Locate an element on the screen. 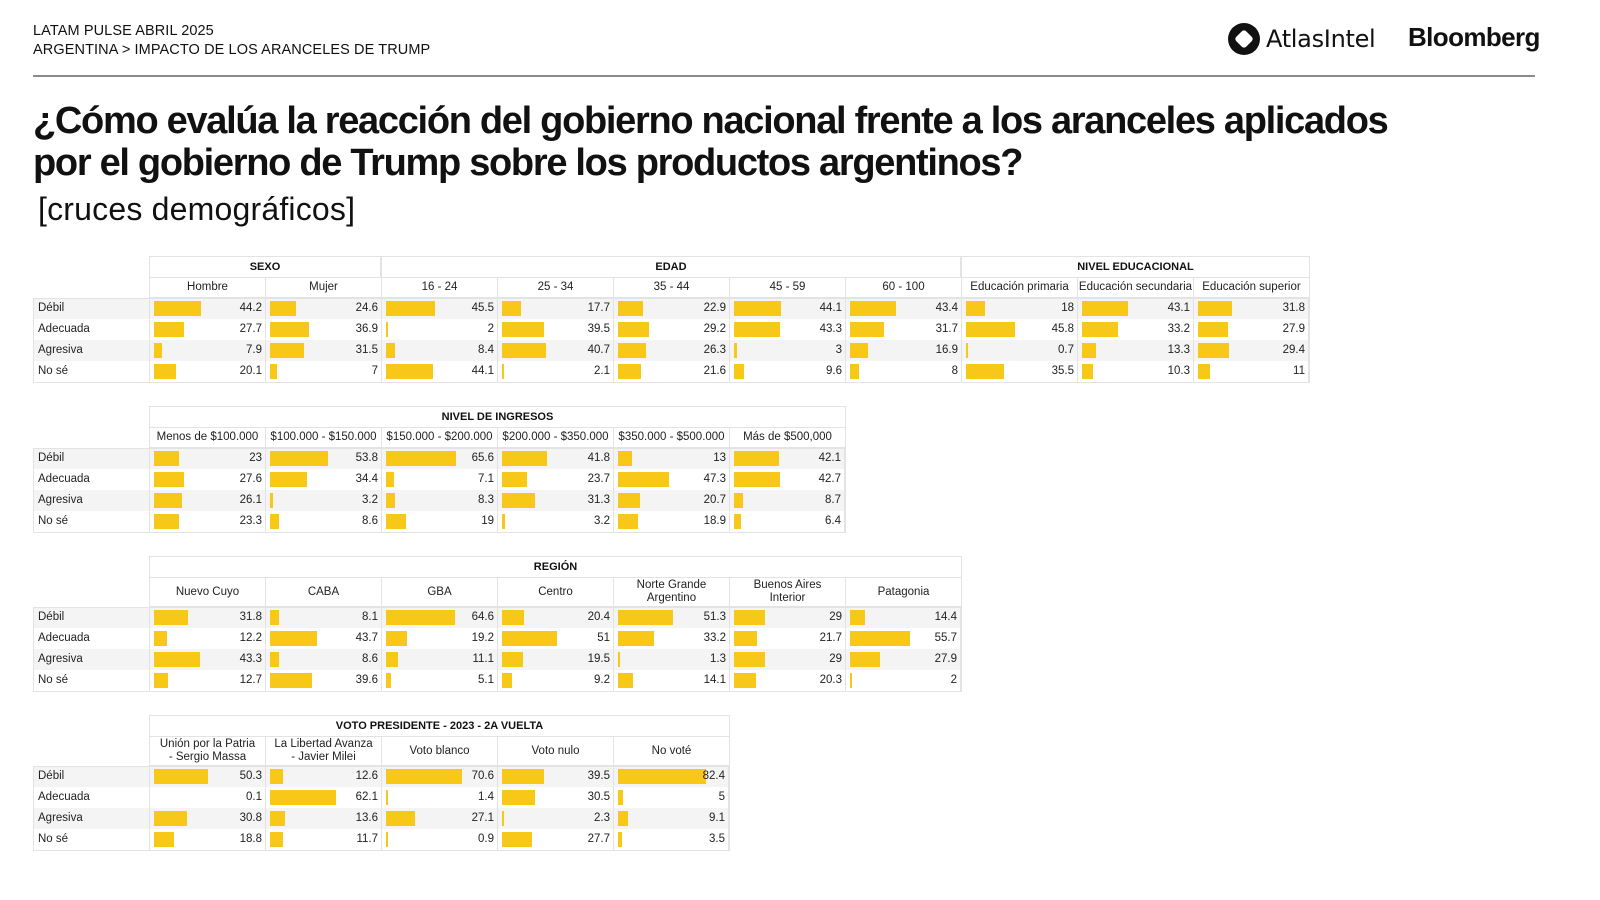  data-cell: 44.2 is located at coordinates (207, 308).